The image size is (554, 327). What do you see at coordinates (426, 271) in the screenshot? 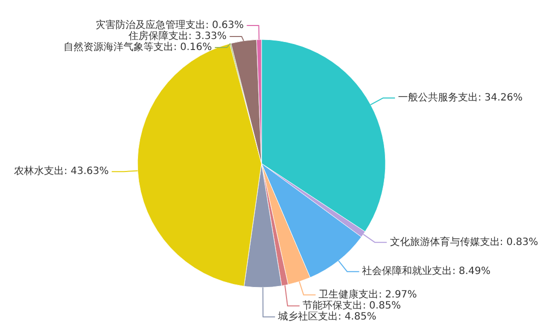
I see `slice-label: 社会保障和就业支出: 8.49%` at bounding box center [426, 271].